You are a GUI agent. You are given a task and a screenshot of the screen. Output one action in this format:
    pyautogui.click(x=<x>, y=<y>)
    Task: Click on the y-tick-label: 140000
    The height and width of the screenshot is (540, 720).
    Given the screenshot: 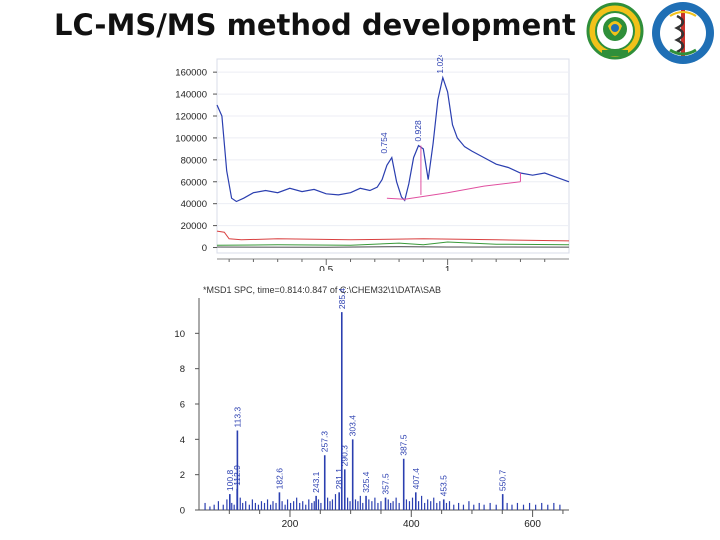 What is the action you would take?
    pyautogui.click(x=191, y=95)
    